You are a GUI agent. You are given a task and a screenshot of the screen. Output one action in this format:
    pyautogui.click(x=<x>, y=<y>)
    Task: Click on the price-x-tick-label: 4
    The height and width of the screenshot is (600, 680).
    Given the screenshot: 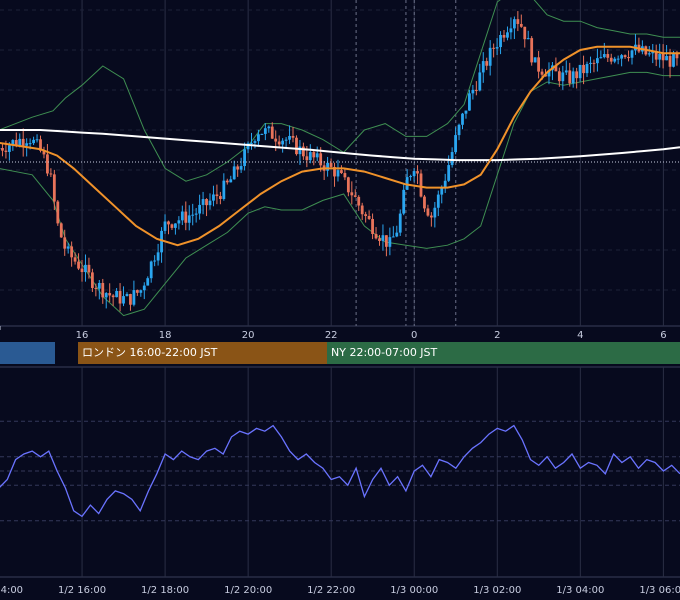 What is the action you would take?
    pyautogui.click(x=580, y=335)
    